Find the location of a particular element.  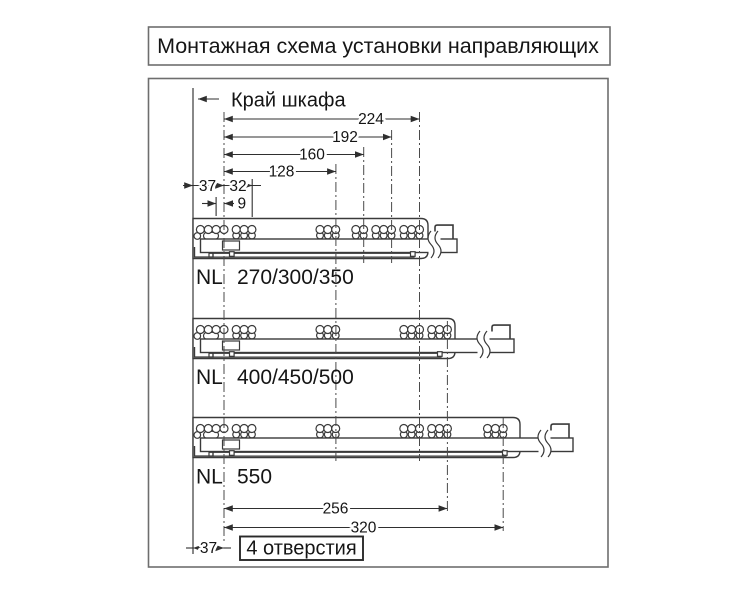

slide-2-sizes: 550 is located at coordinates (254, 477).